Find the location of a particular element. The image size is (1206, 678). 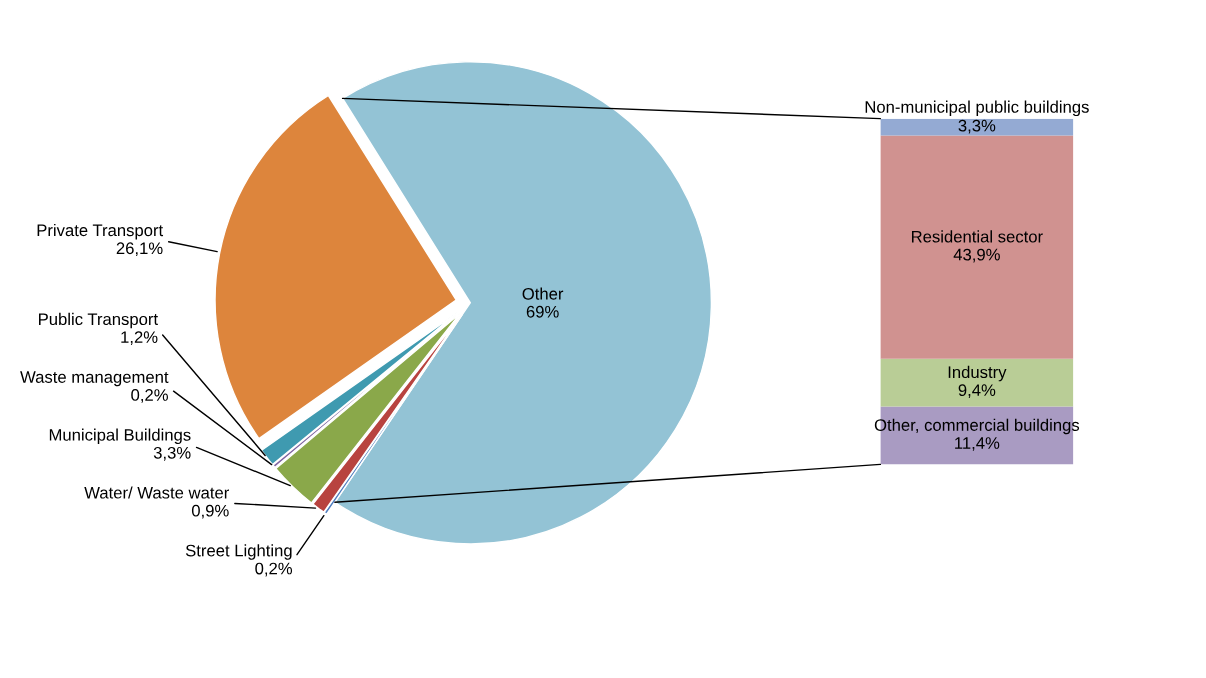

data-label: 11,4% is located at coordinates (977, 444).